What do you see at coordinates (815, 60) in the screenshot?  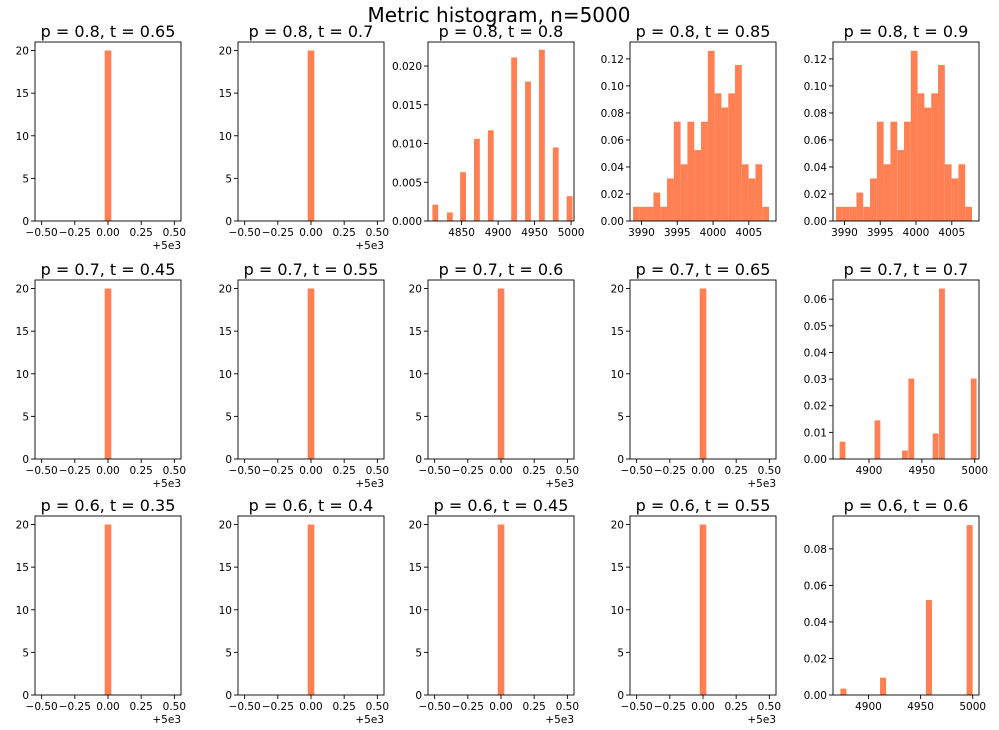 I see `y-tick-label: 0.12` at bounding box center [815, 60].